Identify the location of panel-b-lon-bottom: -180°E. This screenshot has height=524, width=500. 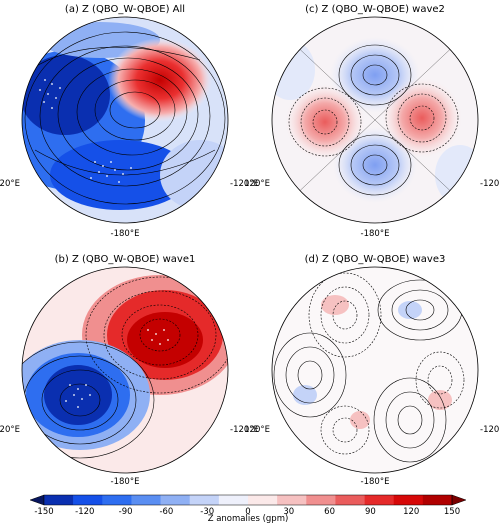
(125, 482).